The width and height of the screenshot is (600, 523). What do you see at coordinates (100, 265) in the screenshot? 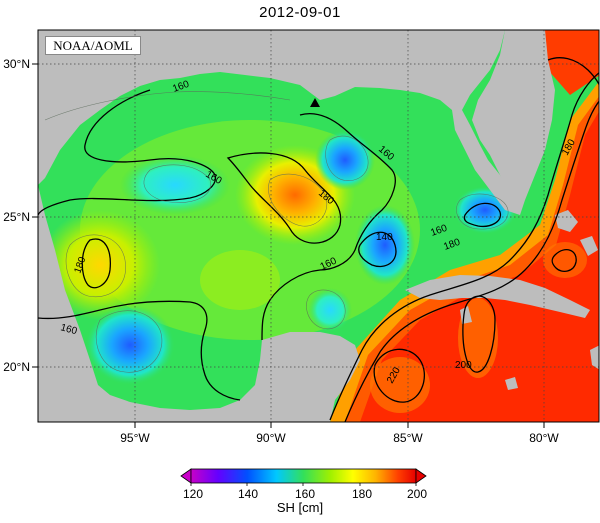
I see `western-warm-eddy` at bounding box center [100, 265].